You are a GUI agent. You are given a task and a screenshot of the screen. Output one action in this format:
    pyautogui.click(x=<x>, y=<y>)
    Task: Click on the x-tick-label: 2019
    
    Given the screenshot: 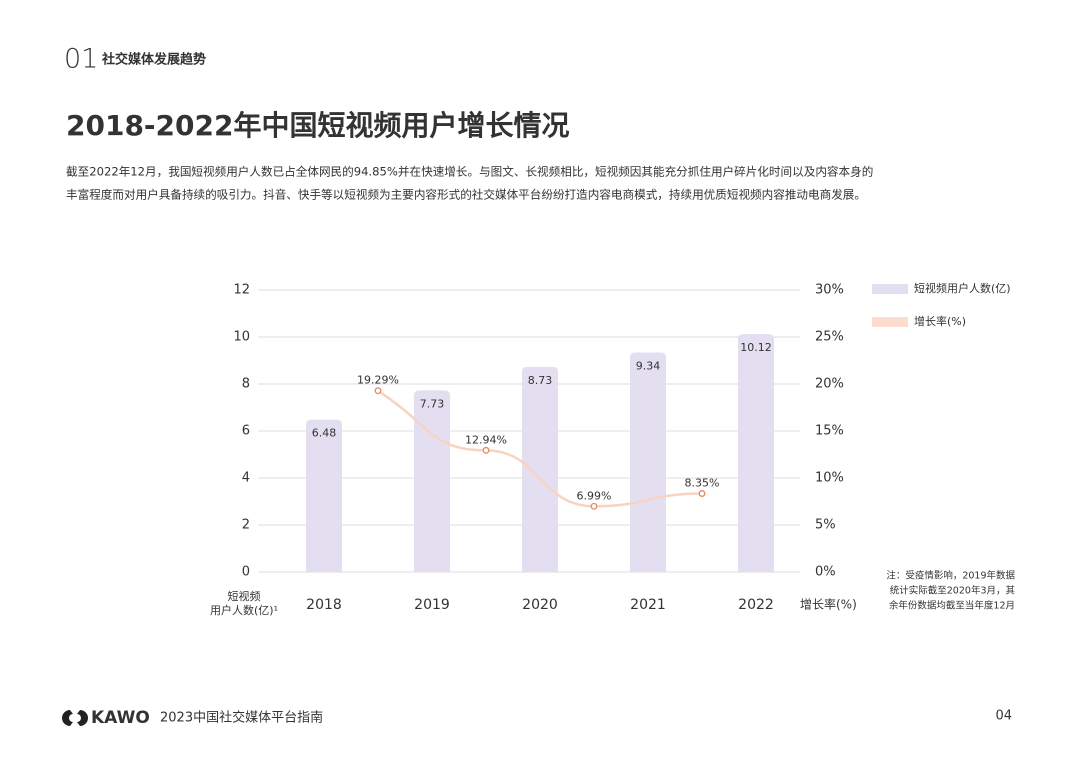 What is the action you would take?
    pyautogui.click(x=432, y=605)
    